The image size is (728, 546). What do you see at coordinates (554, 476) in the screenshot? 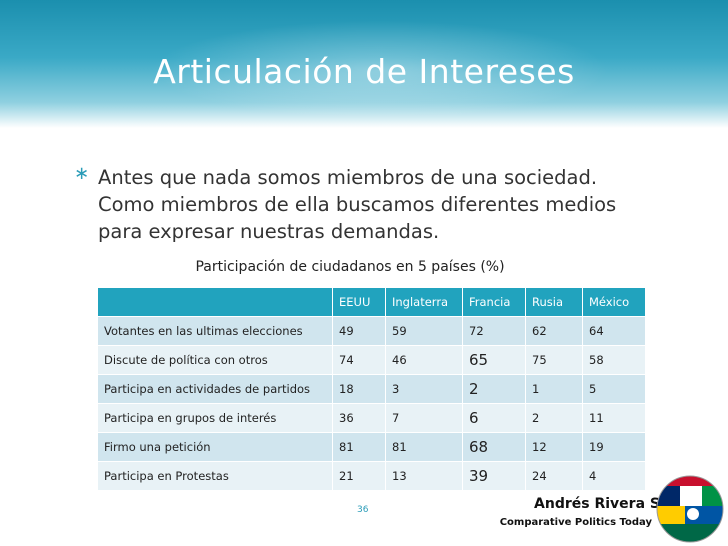
I see `table-cell: 24` at bounding box center [554, 476].